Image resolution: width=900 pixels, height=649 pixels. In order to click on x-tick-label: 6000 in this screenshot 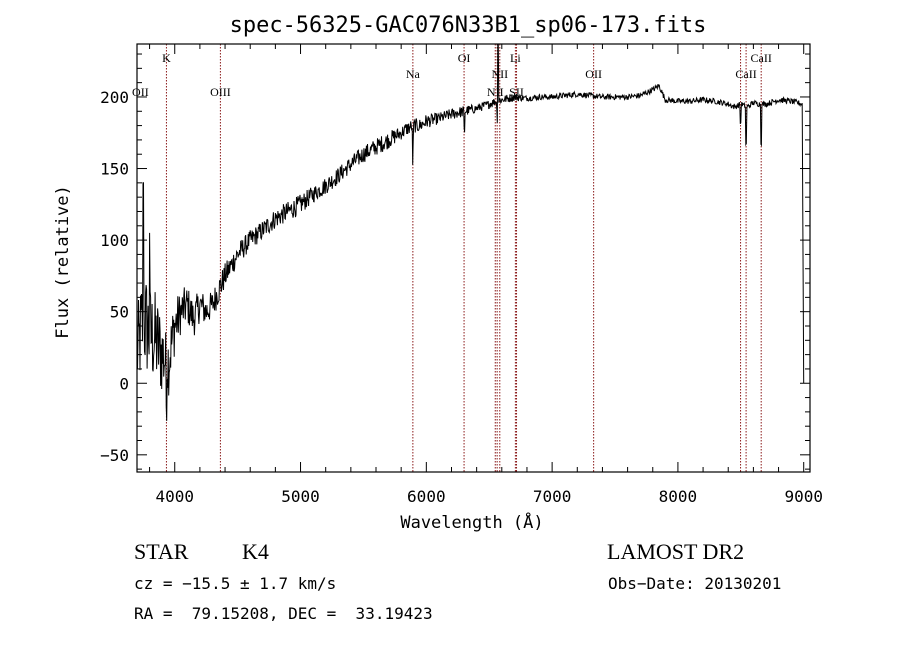, I will do `click(426, 496)`.